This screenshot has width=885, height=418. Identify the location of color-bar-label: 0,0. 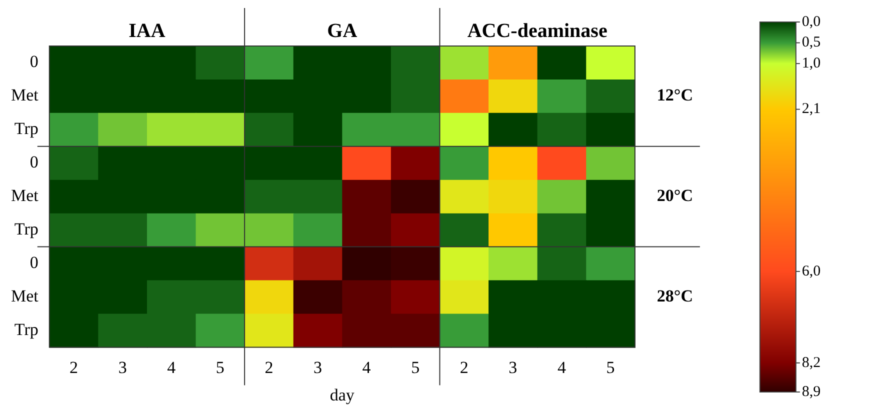
(811, 22).